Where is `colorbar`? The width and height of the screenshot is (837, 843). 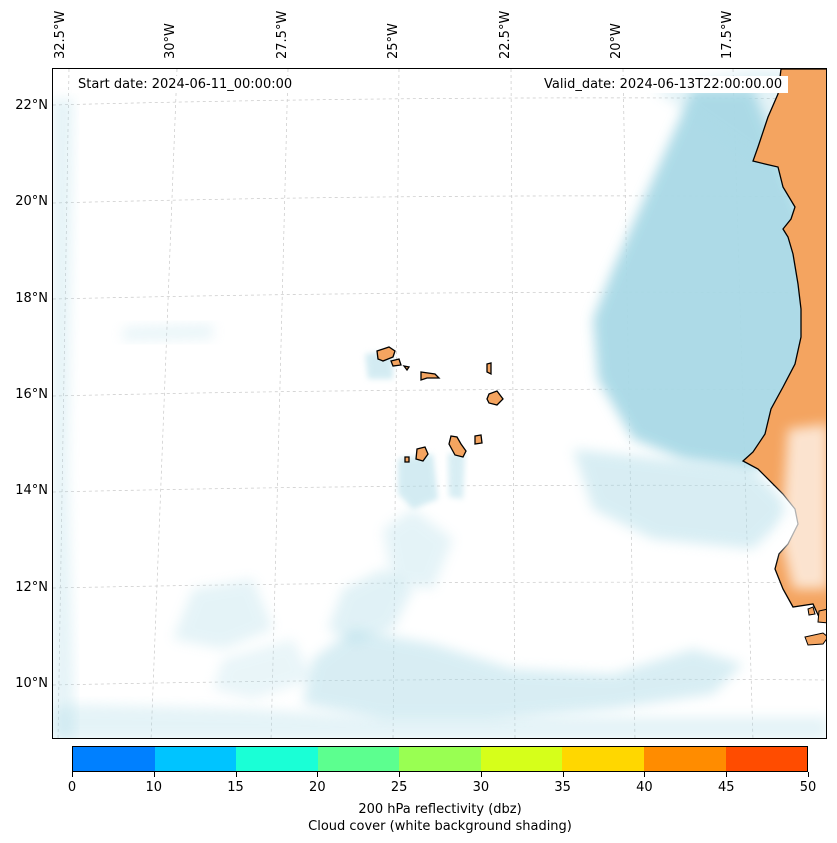
colorbar is located at coordinates (440, 759).